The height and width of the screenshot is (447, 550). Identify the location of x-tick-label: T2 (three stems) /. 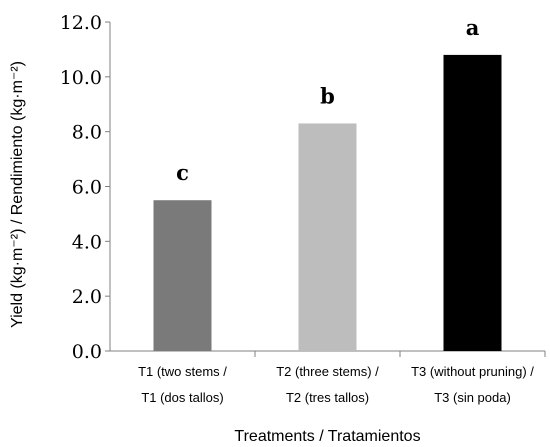
(327, 371).